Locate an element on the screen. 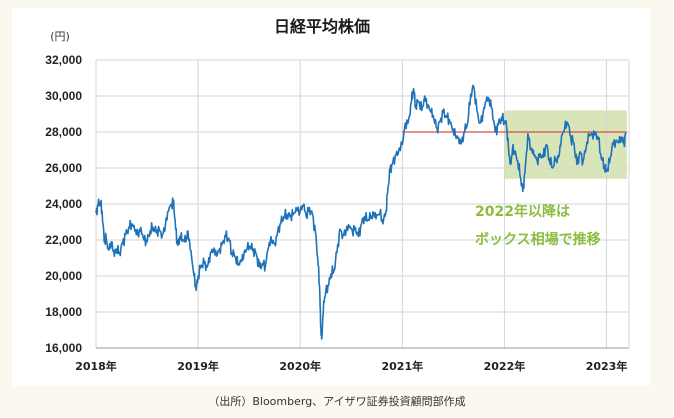 This screenshot has width=674, height=418. y-tick-label: 18,000 is located at coordinates (63, 312).